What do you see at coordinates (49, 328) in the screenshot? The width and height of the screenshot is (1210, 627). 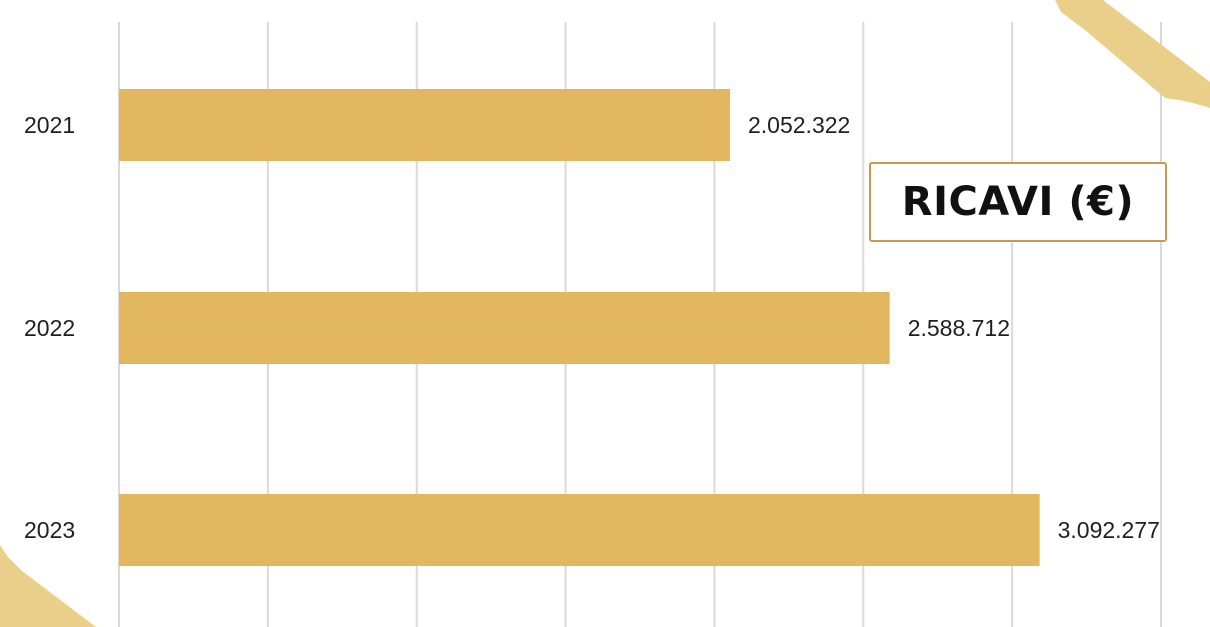 I see `category-label-2022: 2022` at bounding box center [49, 328].